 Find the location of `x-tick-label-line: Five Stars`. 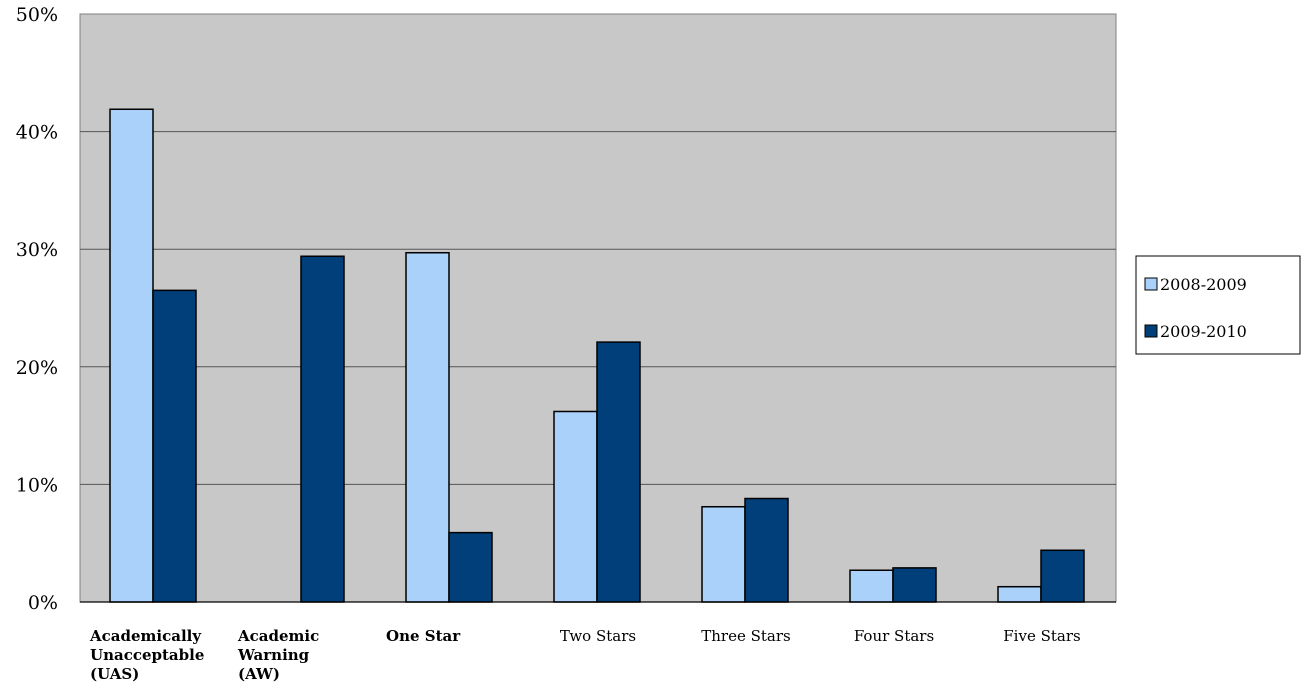

x-tick-label-line: Five Stars is located at coordinates (1041, 636).